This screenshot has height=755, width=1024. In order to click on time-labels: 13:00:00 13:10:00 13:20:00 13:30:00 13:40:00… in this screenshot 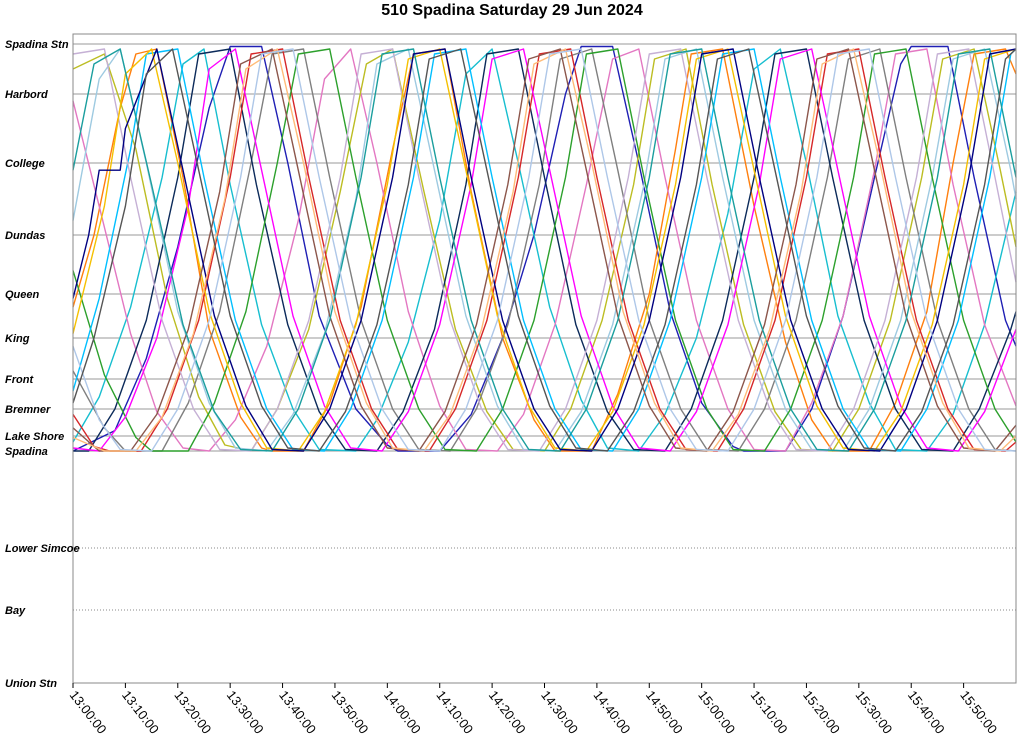, I will do `click(533, 710)`.